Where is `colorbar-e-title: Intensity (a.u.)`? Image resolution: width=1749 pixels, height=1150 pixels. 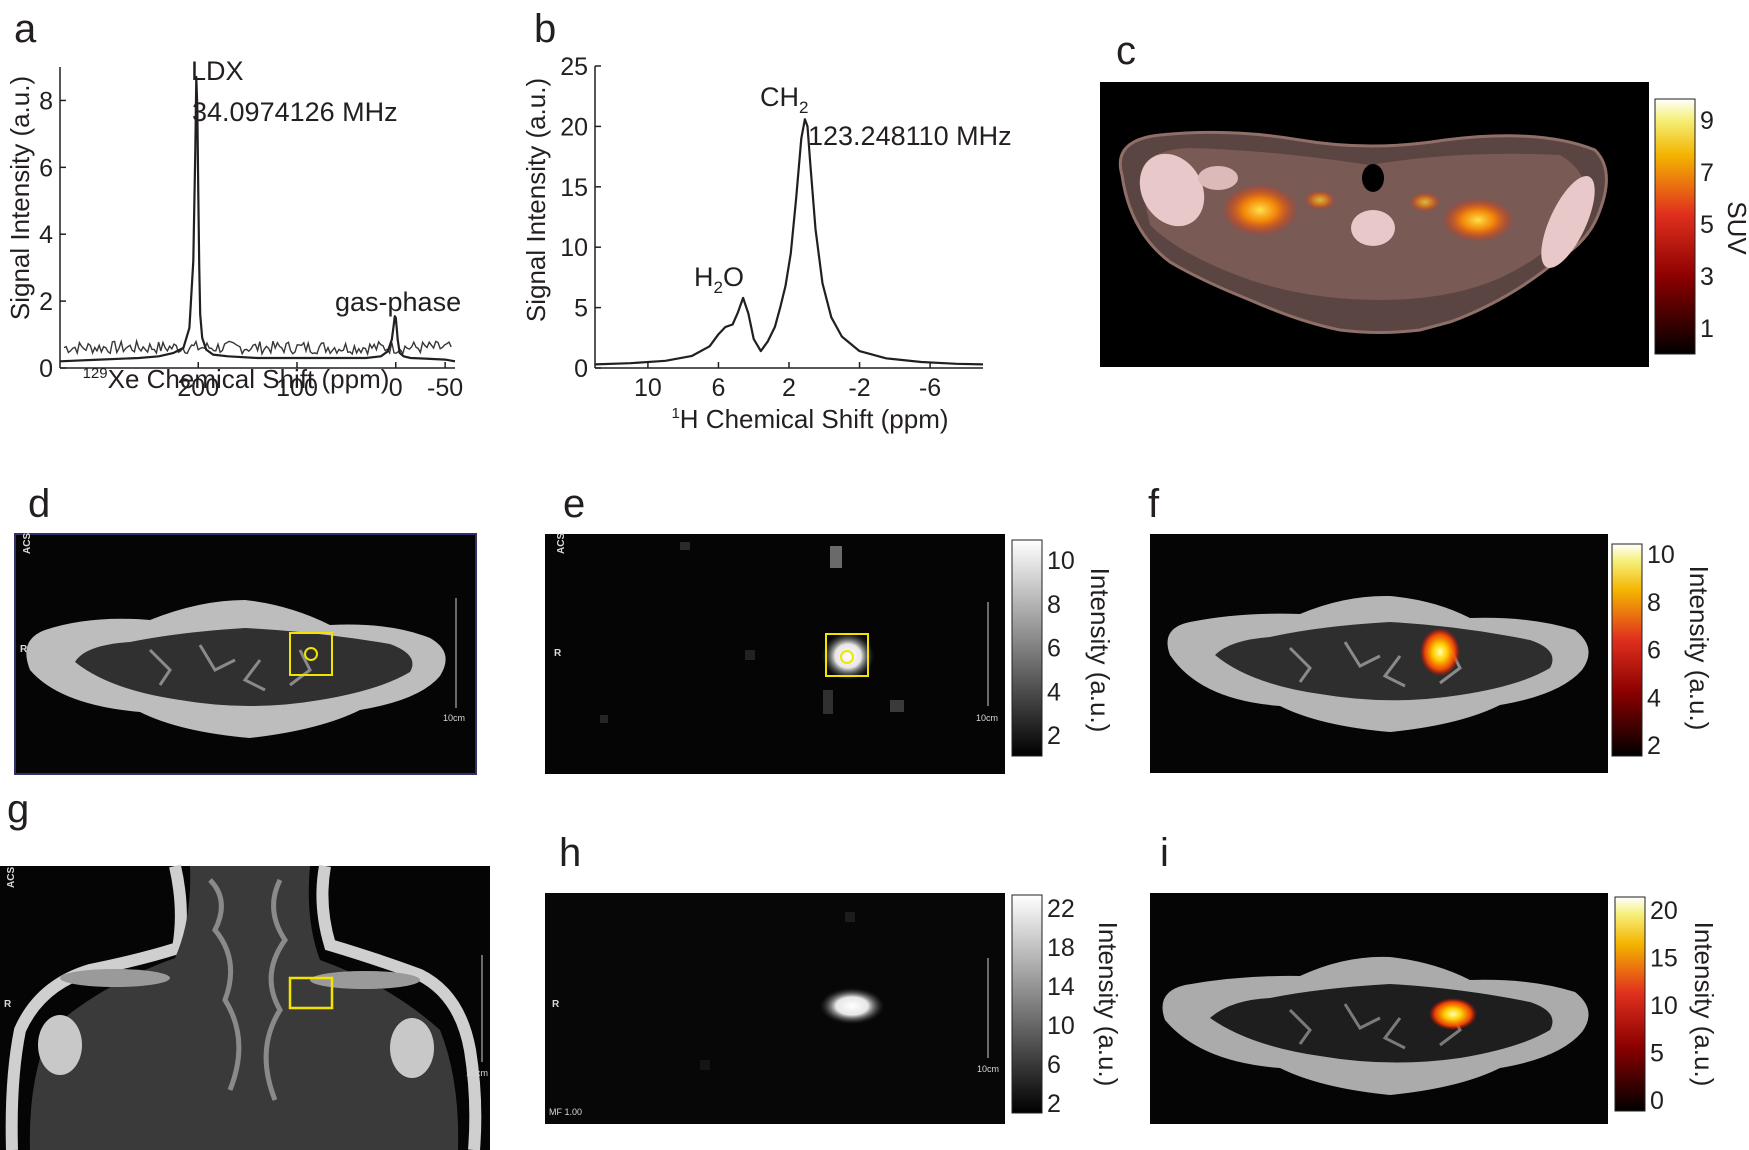
colorbar-e-title: Intensity (a.u.) is located at coordinates (1100, 650).